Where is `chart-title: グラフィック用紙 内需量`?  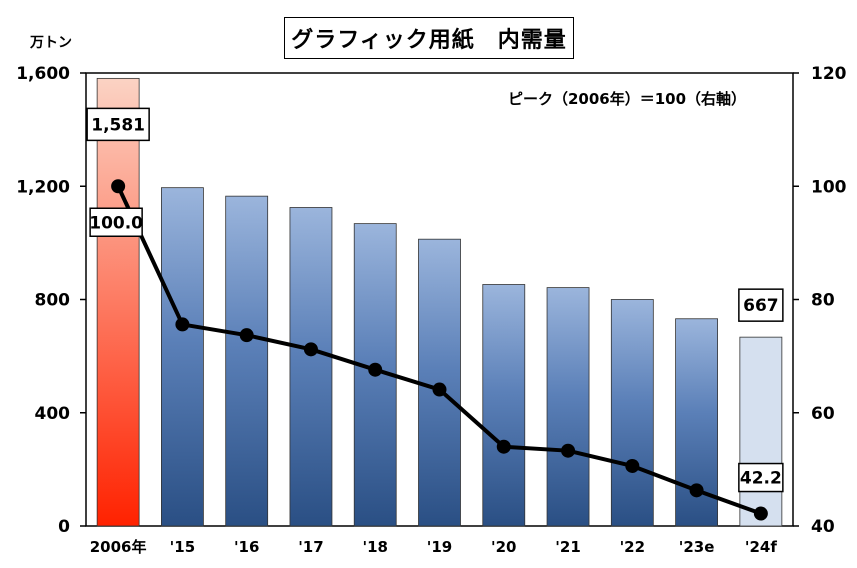
chart-title: グラフィック用紙 内需量 is located at coordinates (429, 38).